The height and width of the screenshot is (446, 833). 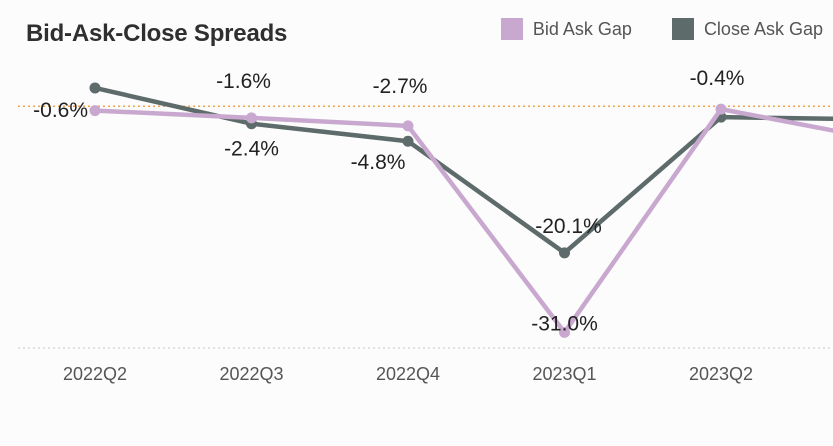 What do you see at coordinates (564, 323) in the screenshot?
I see `data-label-bid-ask-gap-2023Q1: -31.0%` at bounding box center [564, 323].